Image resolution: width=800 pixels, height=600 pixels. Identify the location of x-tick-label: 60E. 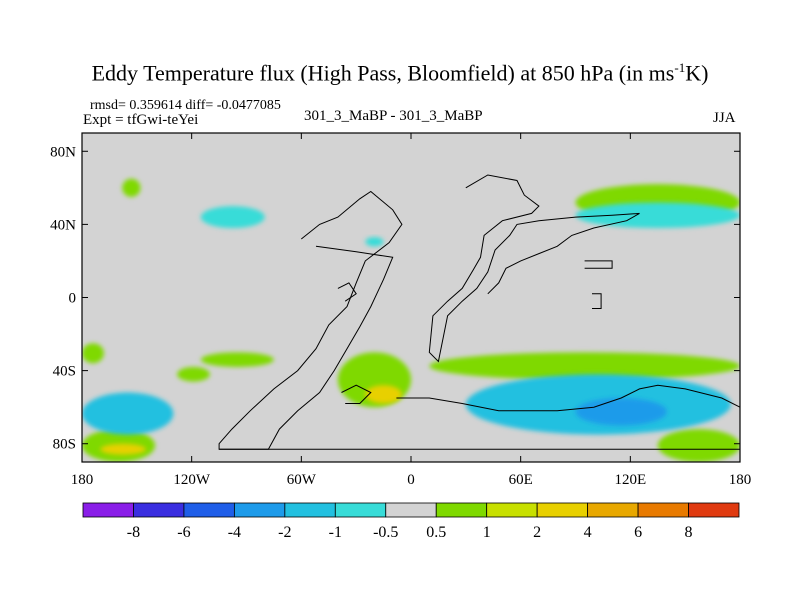
(521, 480).